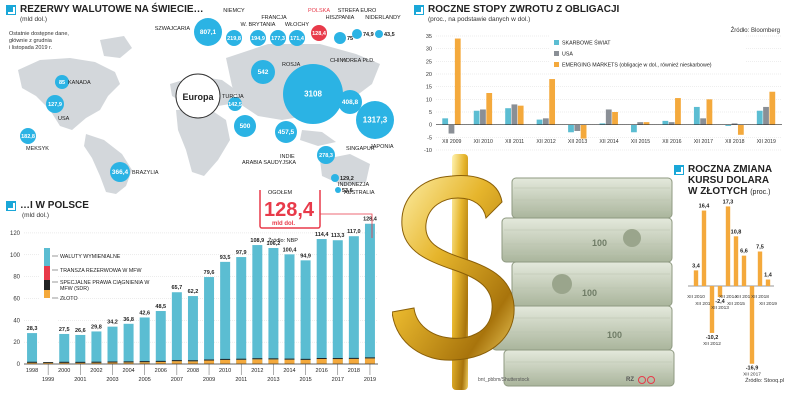 This screenshot has height=400, width=788. I want to click on bubble-value-7: 74,9, so click(368, 35).